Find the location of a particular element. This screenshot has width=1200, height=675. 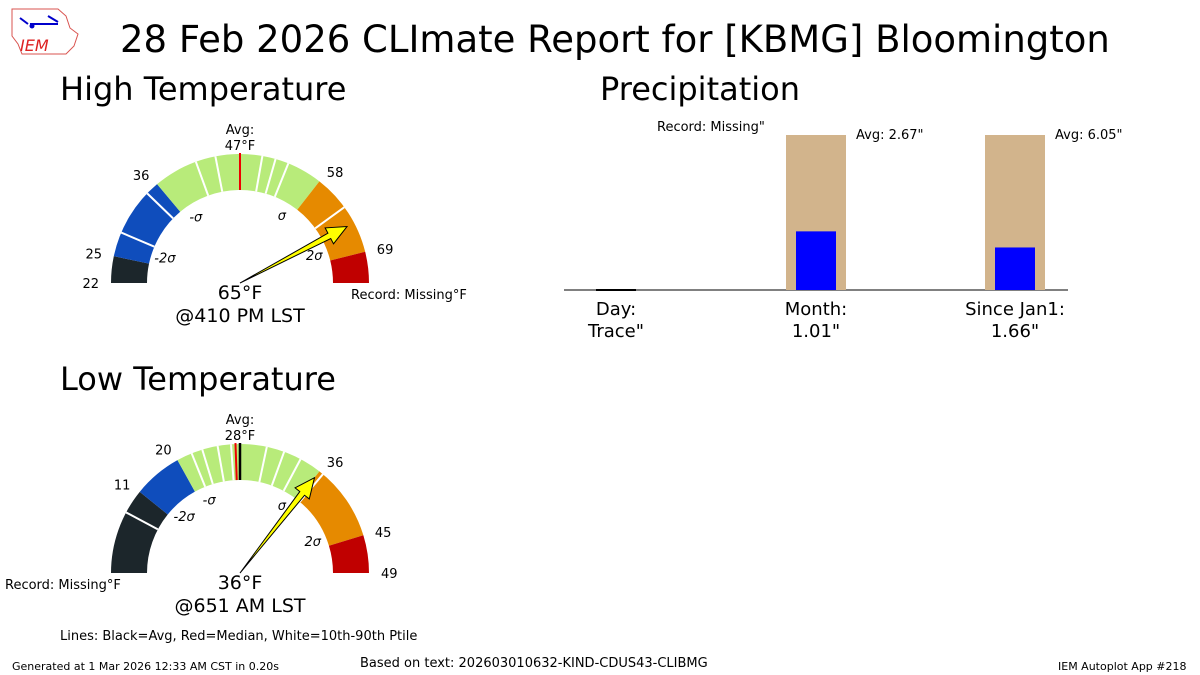

low-temp-title: Low Temperature is located at coordinates (198, 379).